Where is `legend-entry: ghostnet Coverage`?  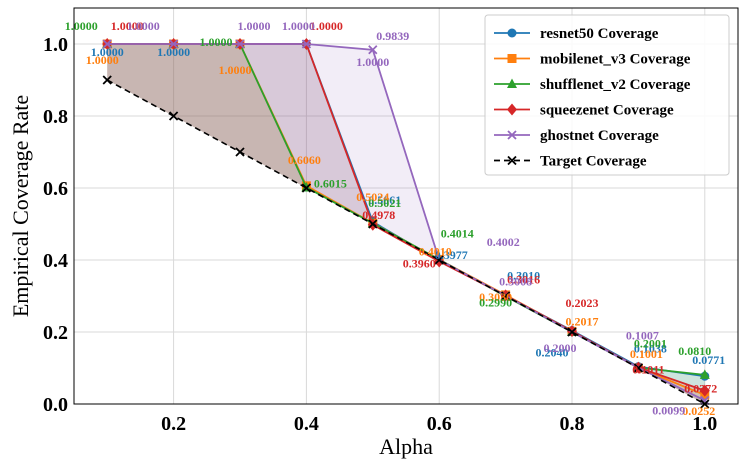
legend-entry: ghostnet Coverage is located at coordinates (576, 136).